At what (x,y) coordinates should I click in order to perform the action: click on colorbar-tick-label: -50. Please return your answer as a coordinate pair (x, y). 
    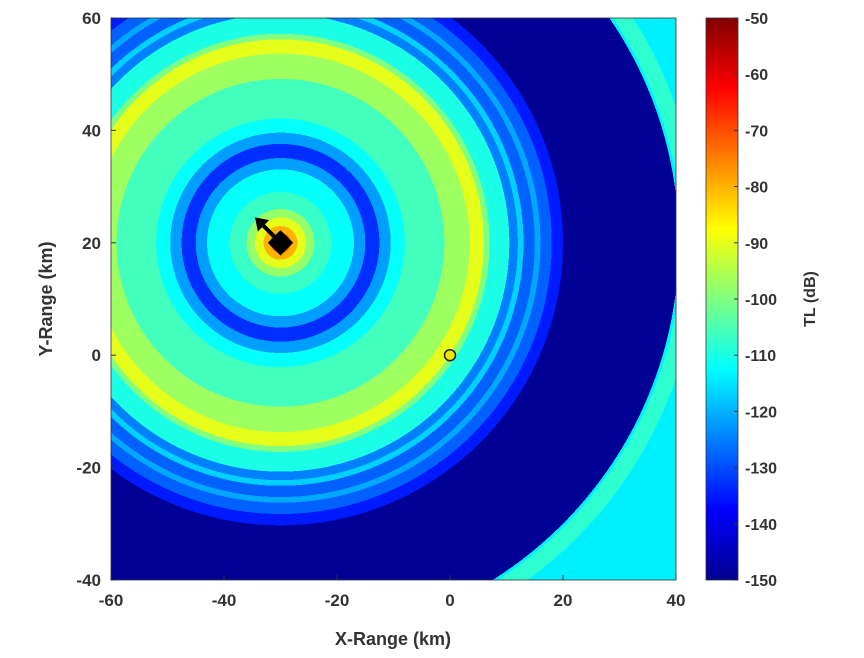
    Looking at the image, I should click on (756, 19).